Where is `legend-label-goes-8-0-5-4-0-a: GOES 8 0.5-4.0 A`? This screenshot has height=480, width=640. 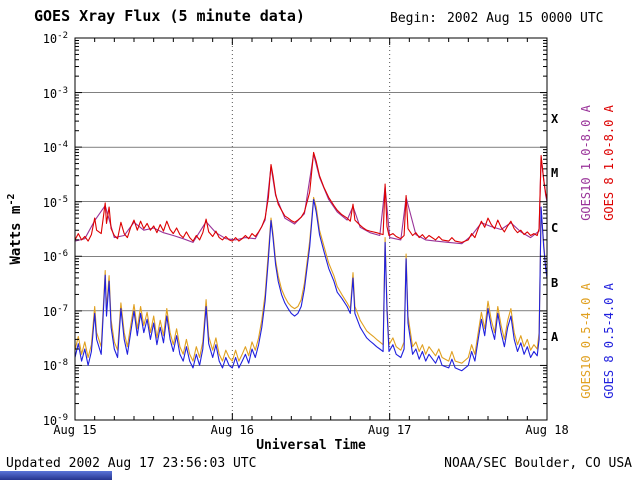
legend-label-goes-8-0-5-4-0-a: GOES 8 0.5-4.0 A is located at coordinates (609, 341).